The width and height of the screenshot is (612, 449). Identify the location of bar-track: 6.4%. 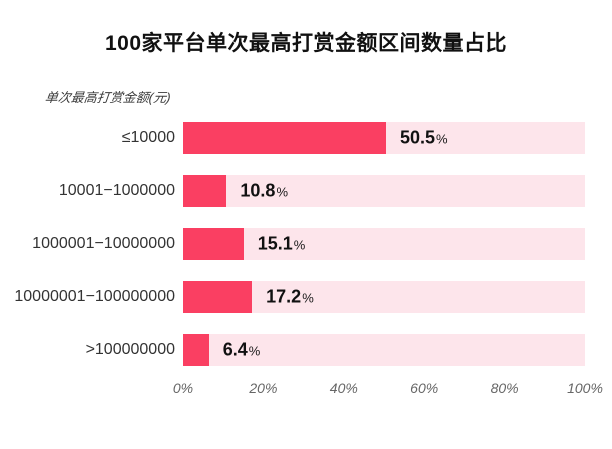
(384, 350).